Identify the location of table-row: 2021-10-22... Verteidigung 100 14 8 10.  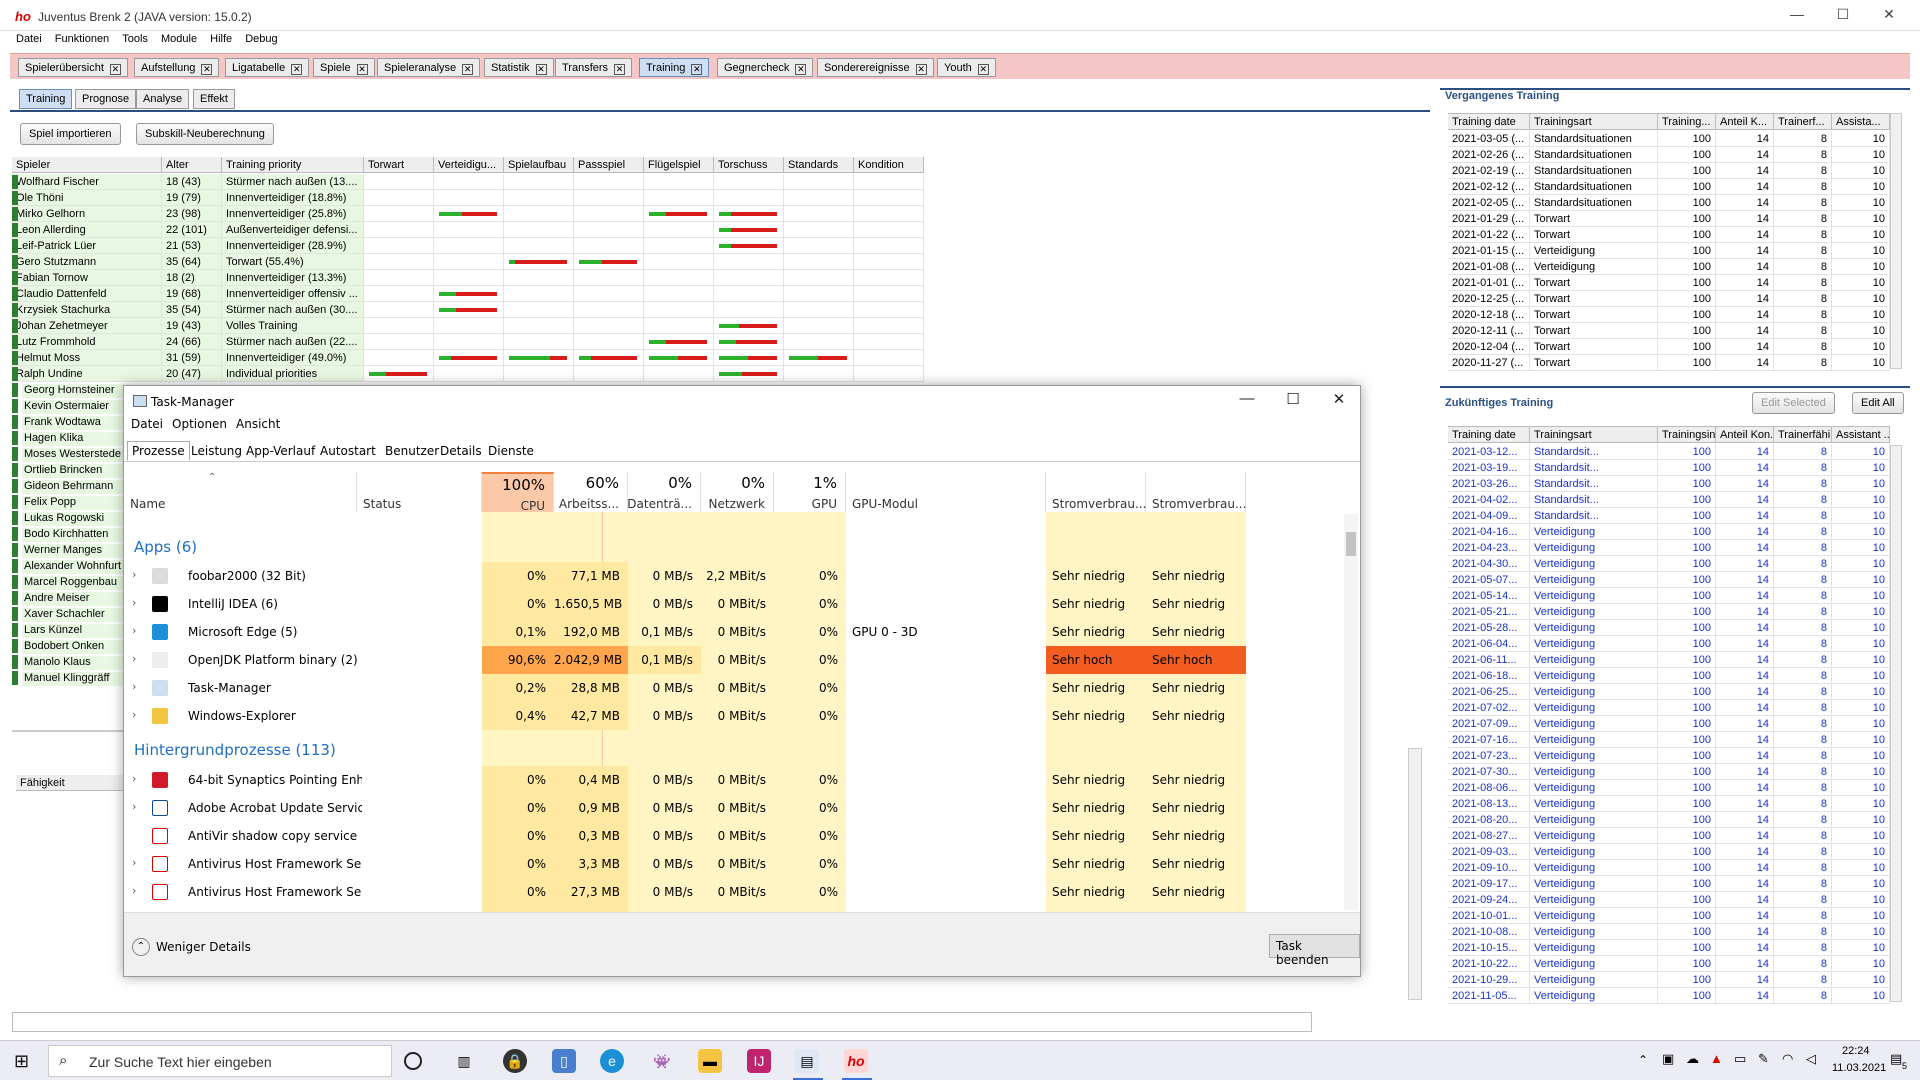
(1669, 964).